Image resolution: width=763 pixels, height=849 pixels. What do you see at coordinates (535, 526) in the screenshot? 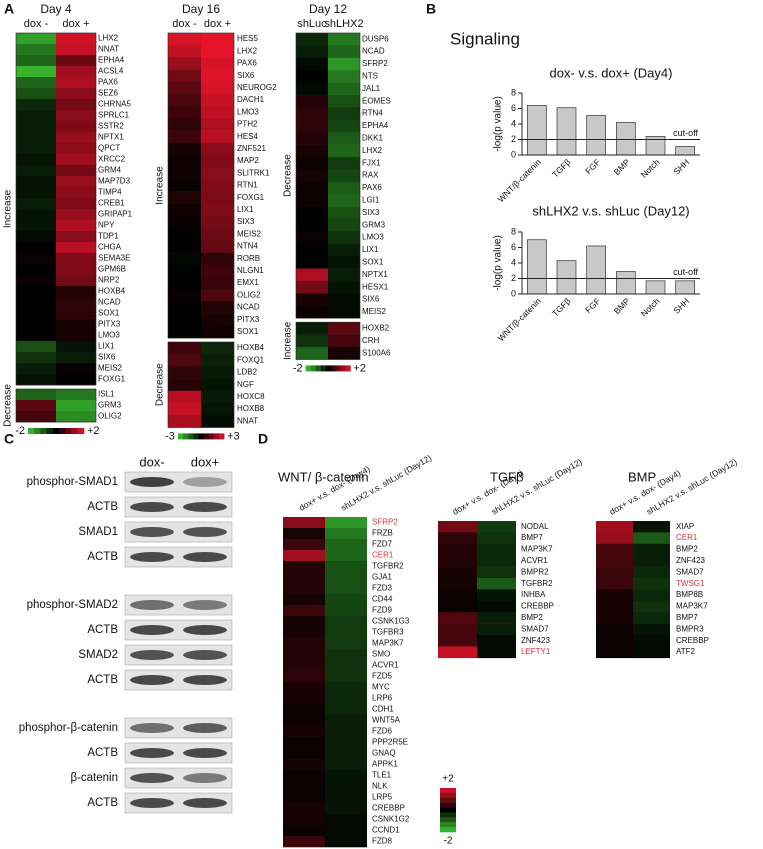
I see `gene-label: NODAL` at bounding box center [535, 526].